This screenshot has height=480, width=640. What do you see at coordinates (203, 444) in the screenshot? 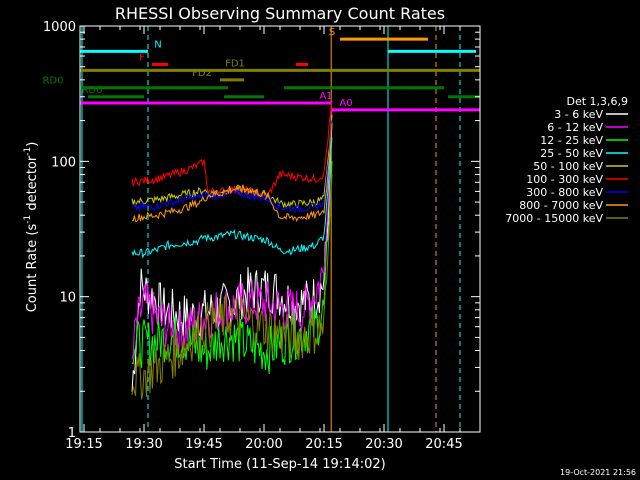
I see `x-tick-label: 19:45` at bounding box center [203, 444].